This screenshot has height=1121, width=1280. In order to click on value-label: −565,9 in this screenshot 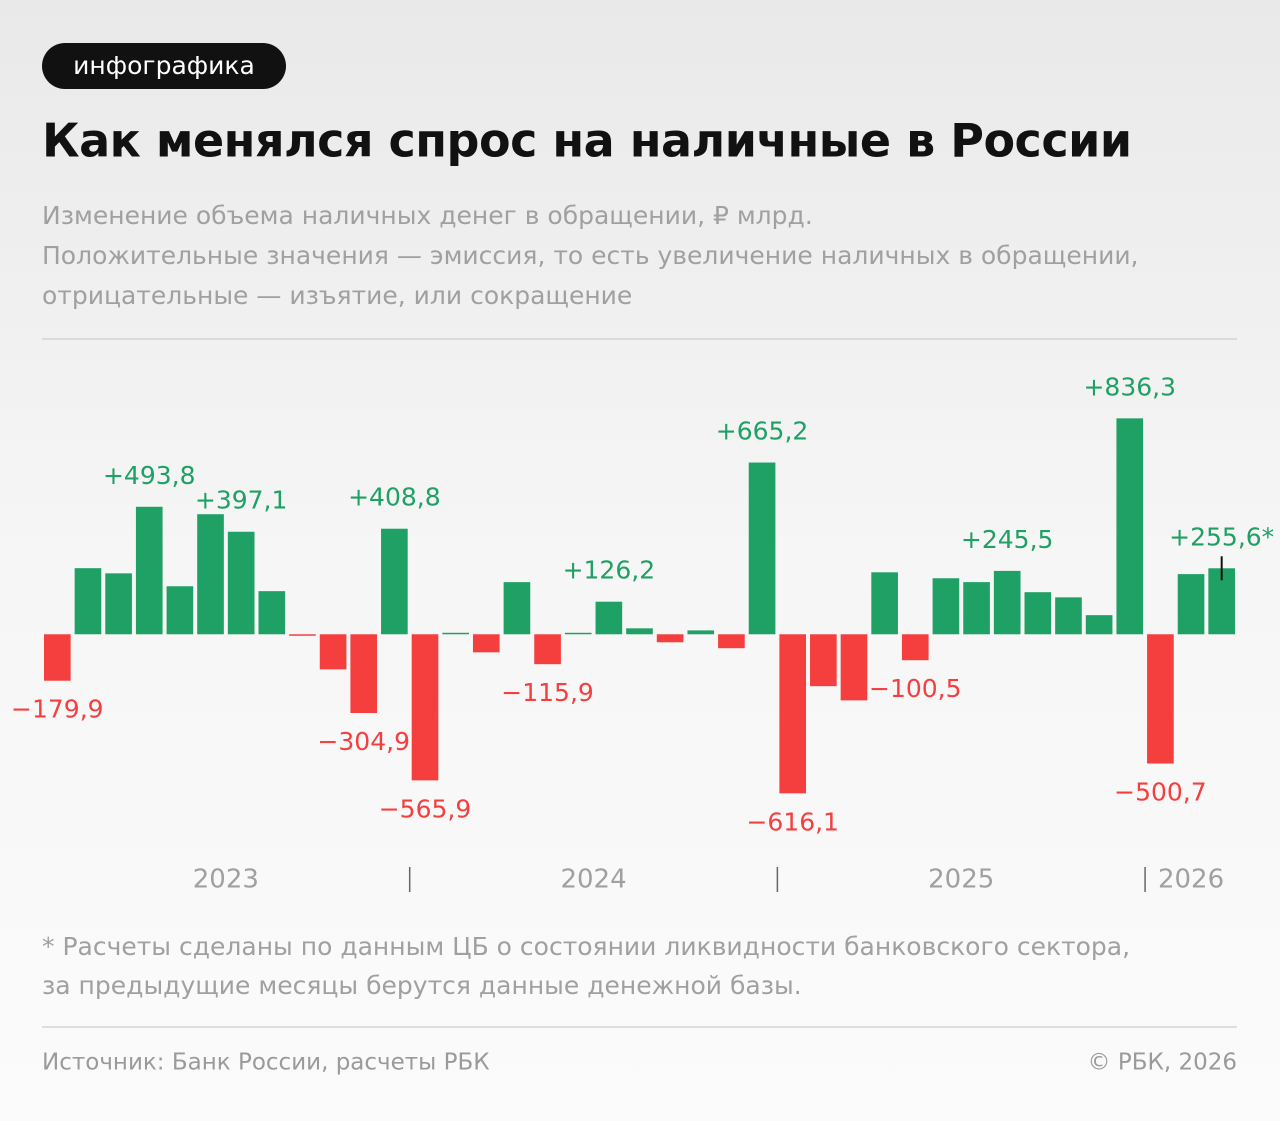, I will do `click(425, 808)`.